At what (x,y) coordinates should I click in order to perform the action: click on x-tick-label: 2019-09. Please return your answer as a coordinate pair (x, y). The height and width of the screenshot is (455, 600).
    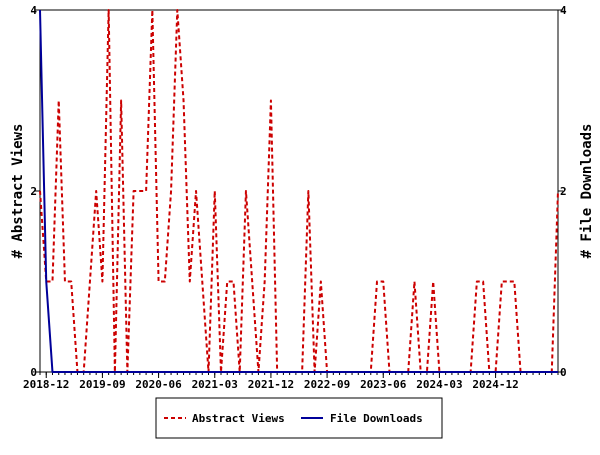
    Looking at the image, I should click on (102, 384).